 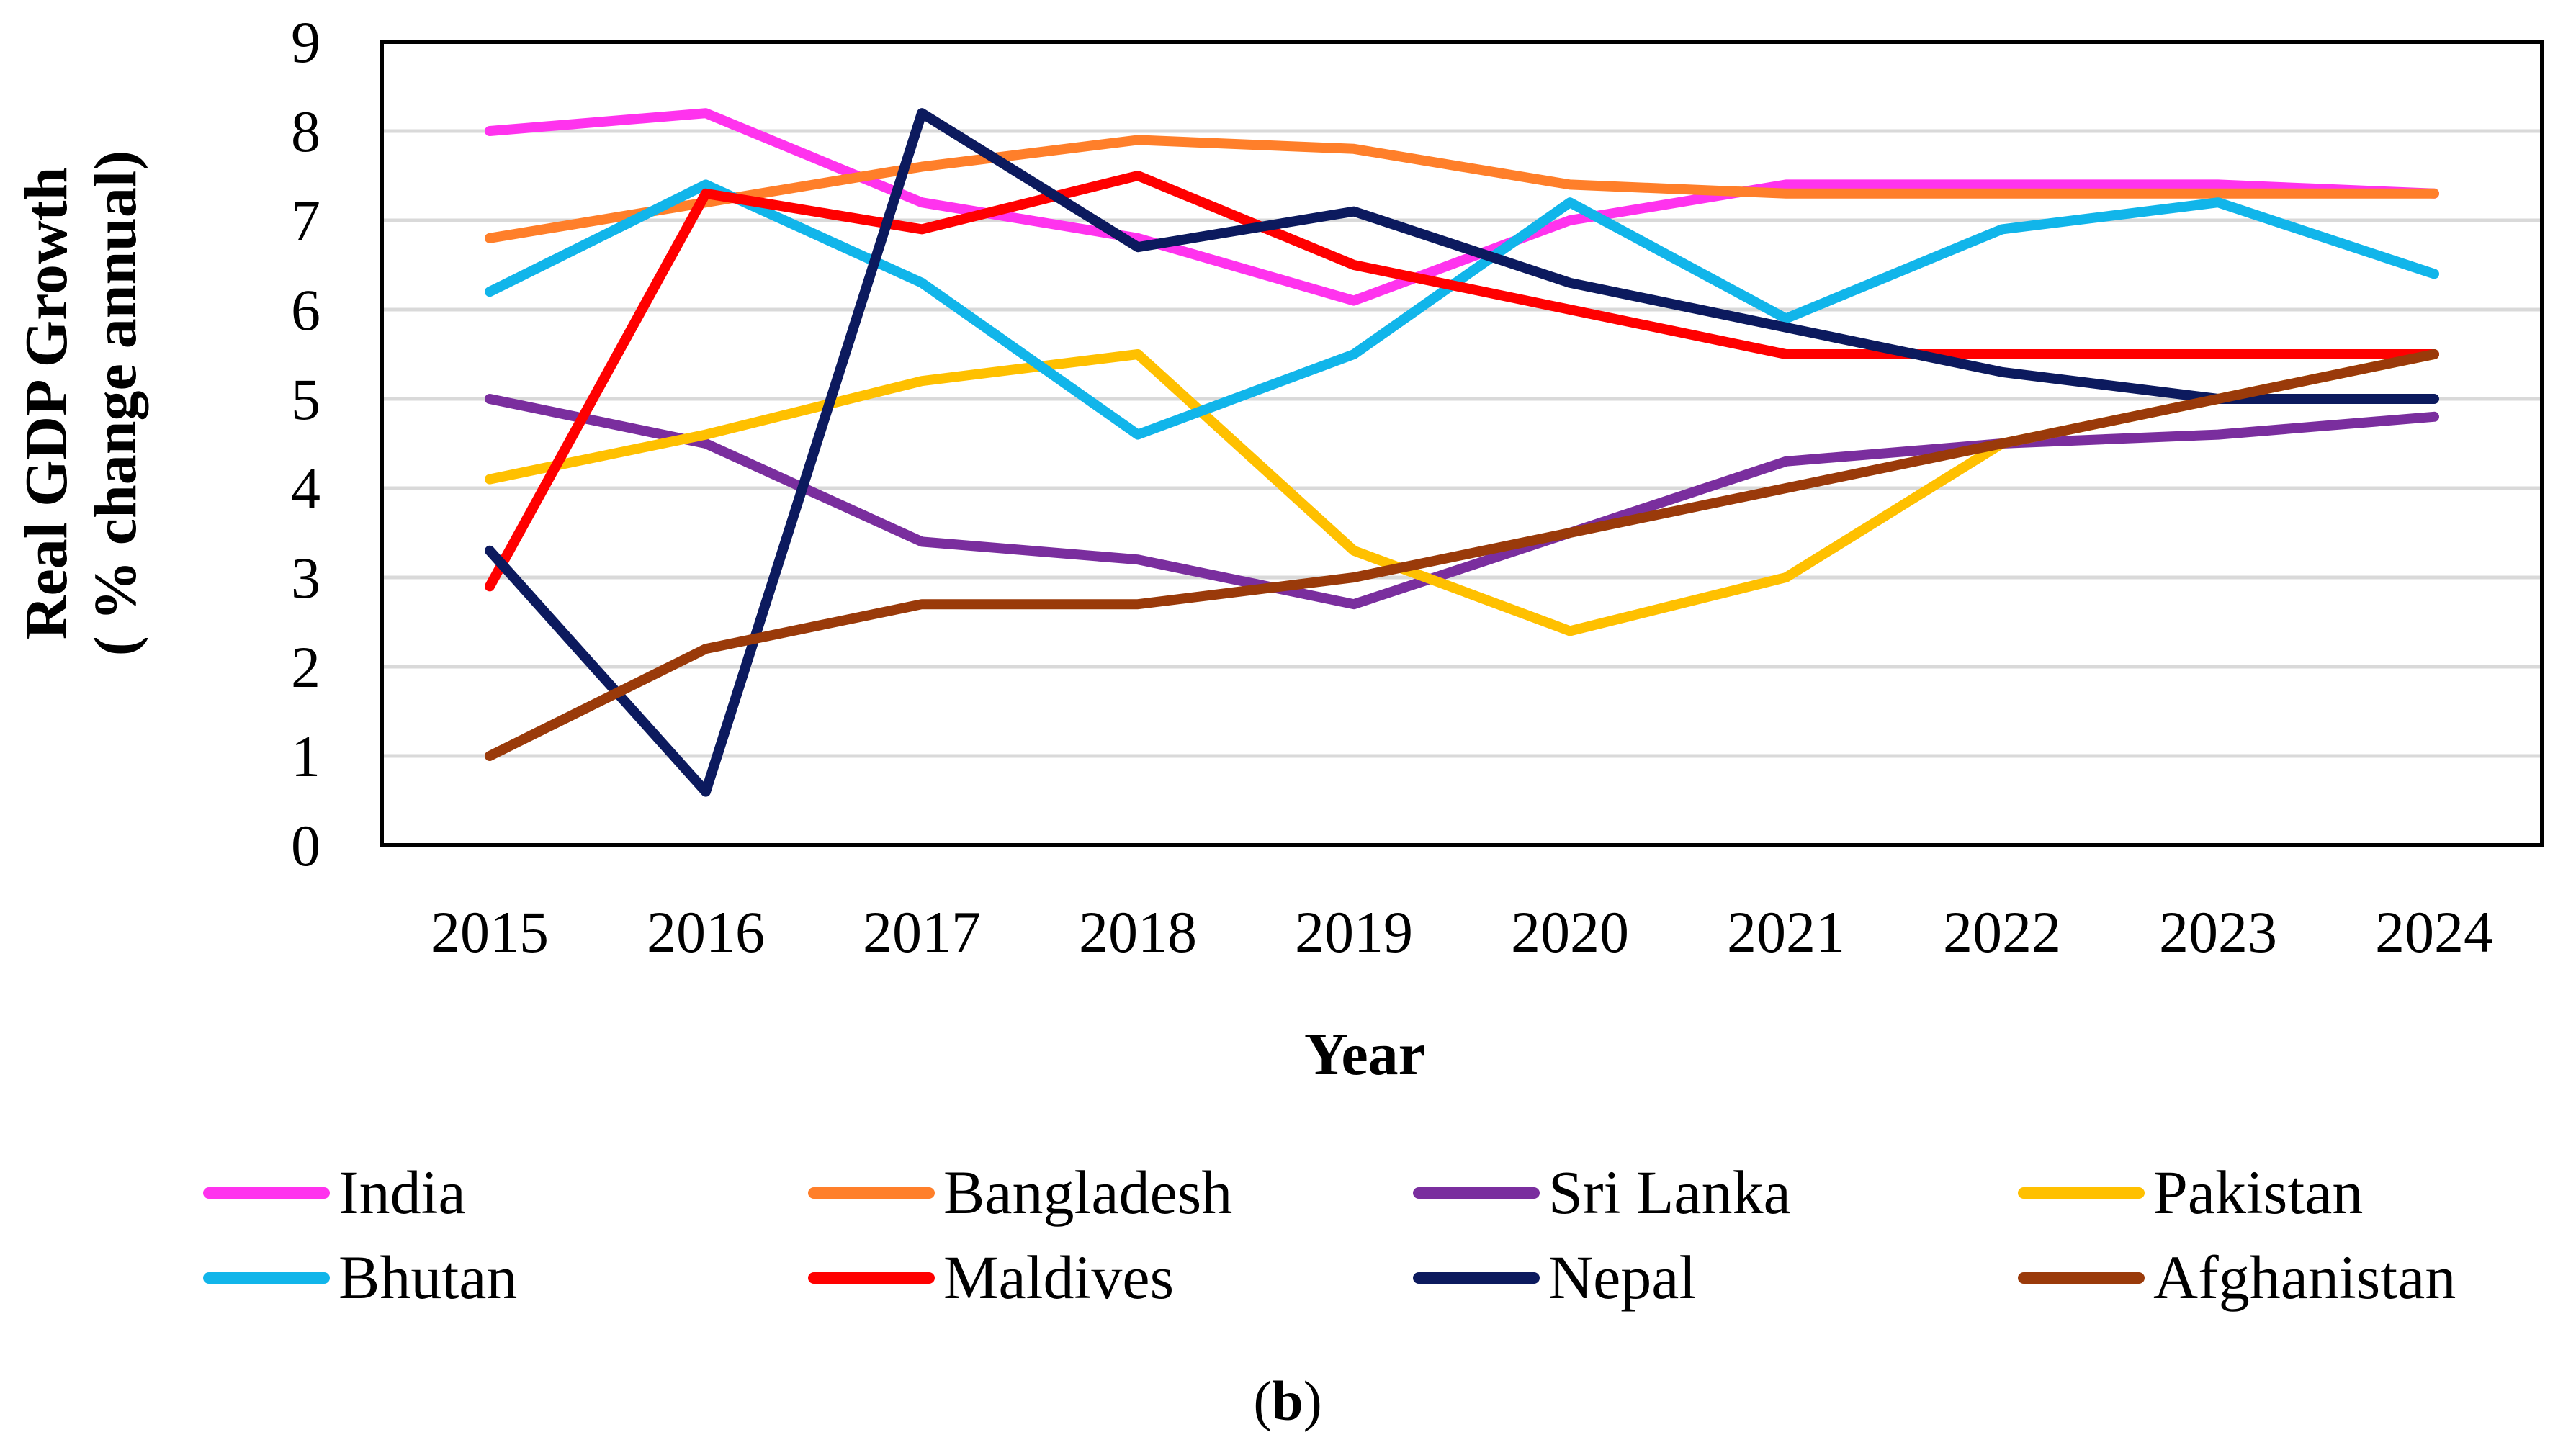 What do you see at coordinates (305, 443) in the screenshot?
I see `y-axis-ticks: 0 1 2 3 4 5 6 7 8 9` at bounding box center [305, 443].